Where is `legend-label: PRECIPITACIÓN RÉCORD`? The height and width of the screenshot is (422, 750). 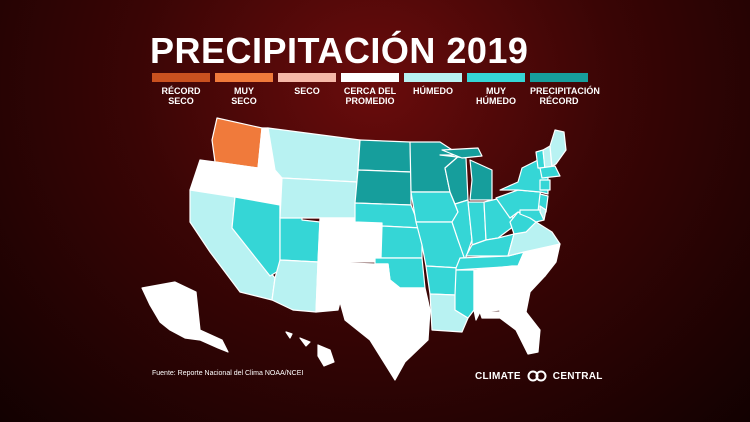 legend-label: PRECIPITACIÓN RÉCORD is located at coordinates (565, 96).